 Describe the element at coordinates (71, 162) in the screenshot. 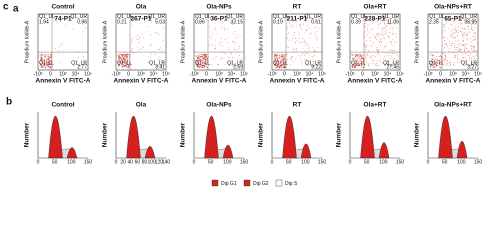

I see `x-tick-label: 100` at that location.